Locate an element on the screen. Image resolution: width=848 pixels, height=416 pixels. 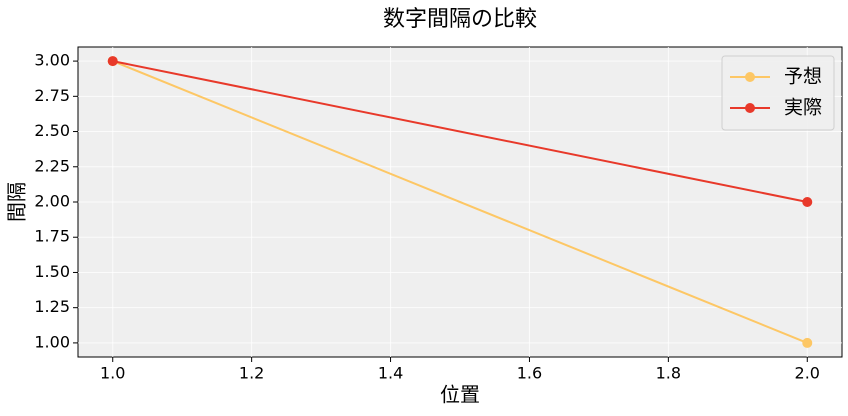
x-tick-label: 1.4 is located at coordinates (390, 373).